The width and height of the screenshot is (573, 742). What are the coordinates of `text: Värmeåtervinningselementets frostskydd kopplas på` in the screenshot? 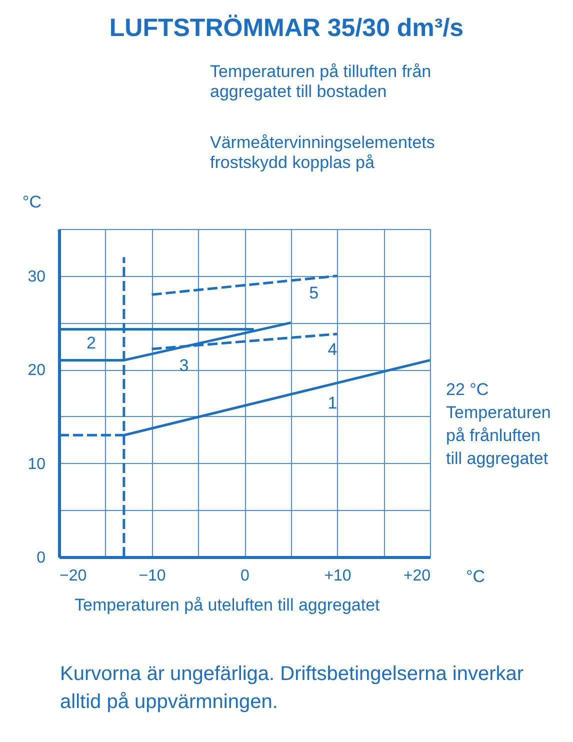 It's located at (323, 153).